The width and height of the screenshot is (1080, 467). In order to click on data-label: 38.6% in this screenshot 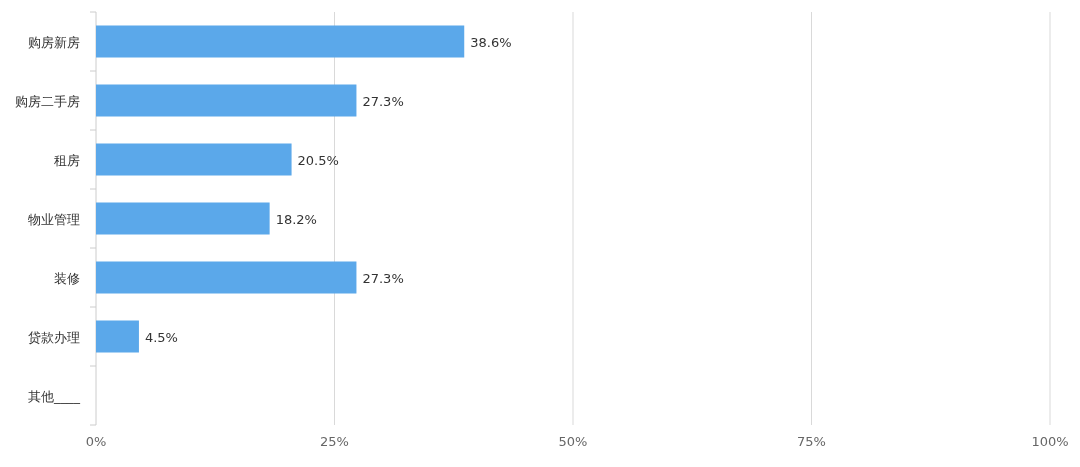, I will do `click(491, 42)`.